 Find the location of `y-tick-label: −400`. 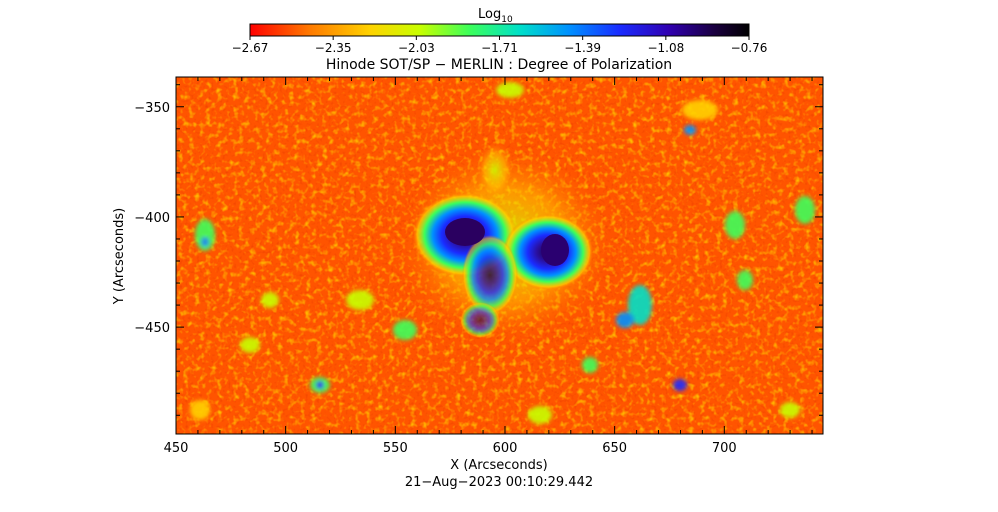

y-tick-label: −400 is located at coordinates (152, 218).